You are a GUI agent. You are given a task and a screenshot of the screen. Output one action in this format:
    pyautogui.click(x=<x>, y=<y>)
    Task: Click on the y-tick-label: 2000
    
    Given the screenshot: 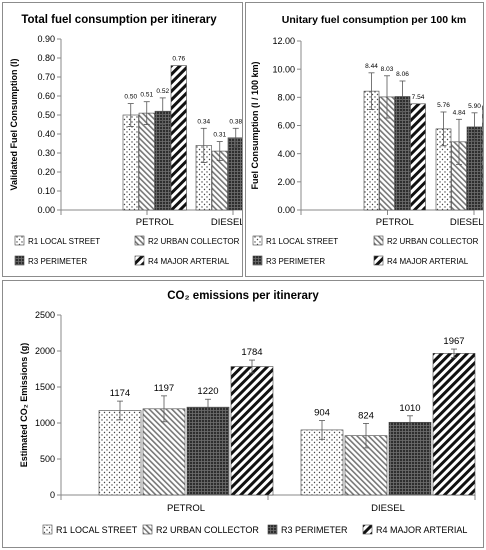 What is the action you would take?
    pyautogui.click(x=45, y=351)
    